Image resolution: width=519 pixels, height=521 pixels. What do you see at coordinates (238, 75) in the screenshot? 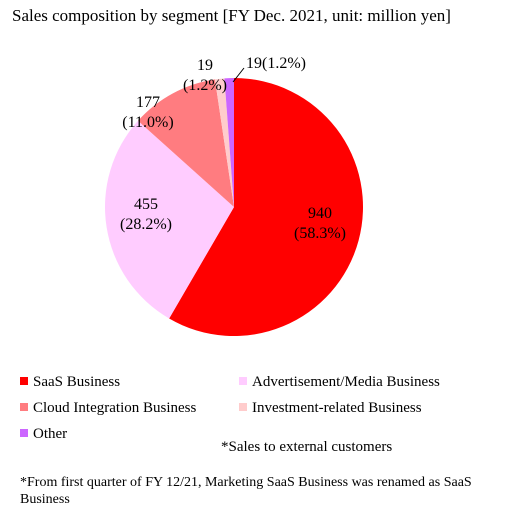
I see `leader-line-other` at bounding box center [238, 75].